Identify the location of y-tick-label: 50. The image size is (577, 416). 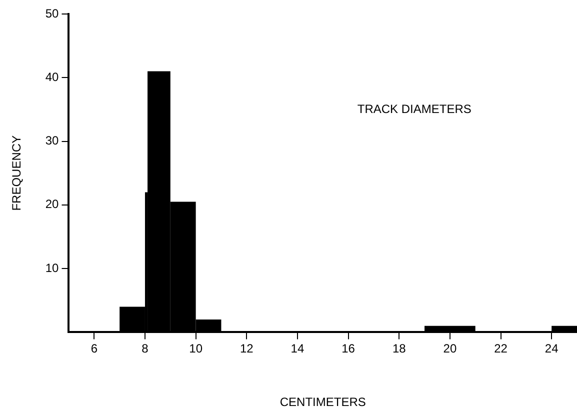
(52, 13).